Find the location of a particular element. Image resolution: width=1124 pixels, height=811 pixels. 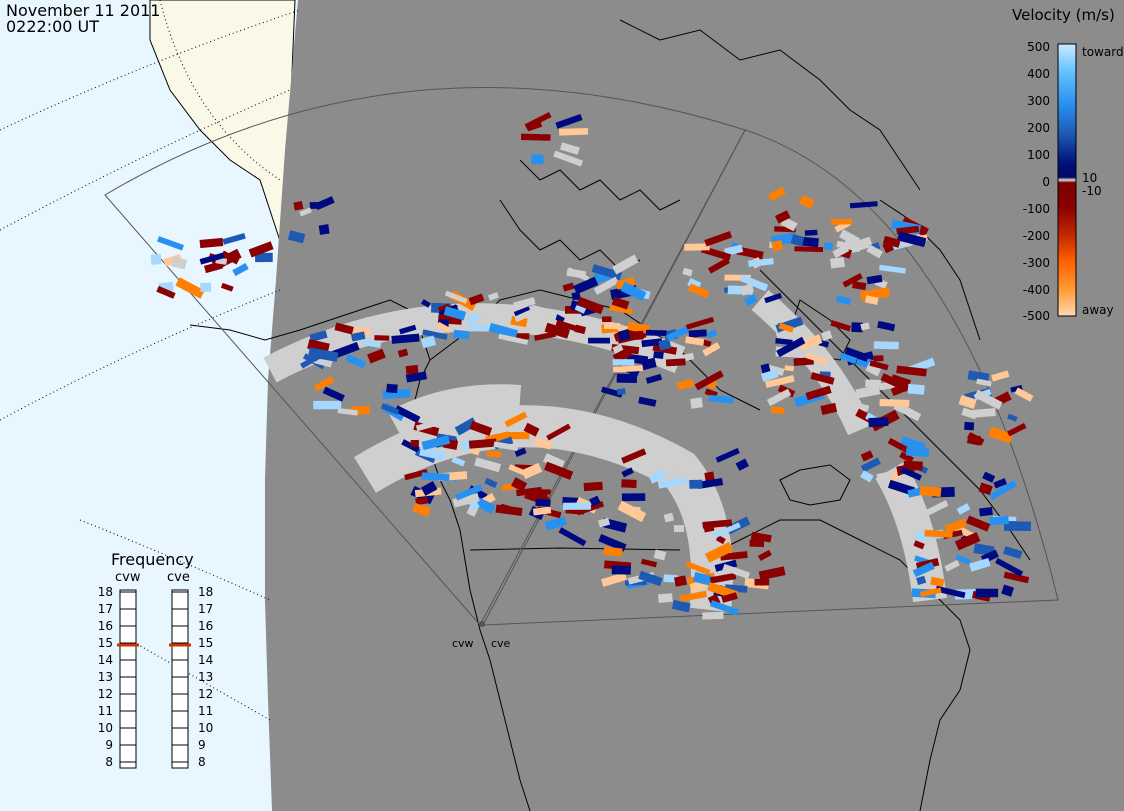

frequency-tick-label: 9 is located at coordinates (202, 745).